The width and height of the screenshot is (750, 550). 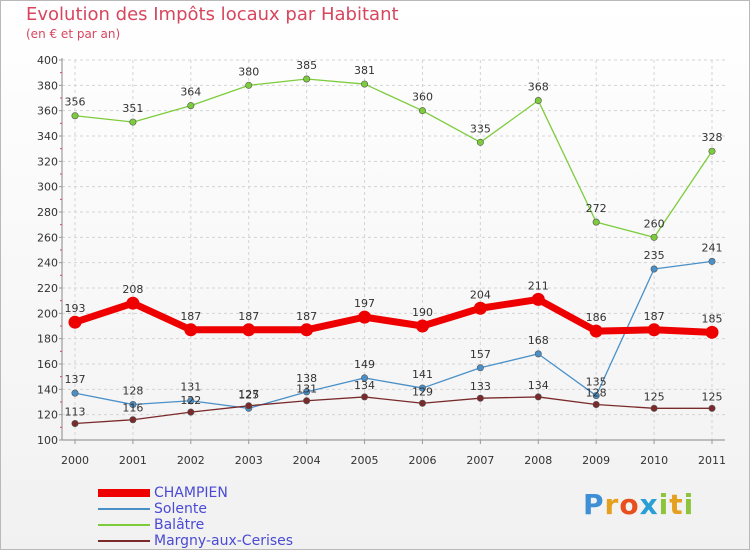 What do you see at coordinates (480, 460) in the screenshot?
I see `x-tick-label: 2007` at bounding box center [480, 460].